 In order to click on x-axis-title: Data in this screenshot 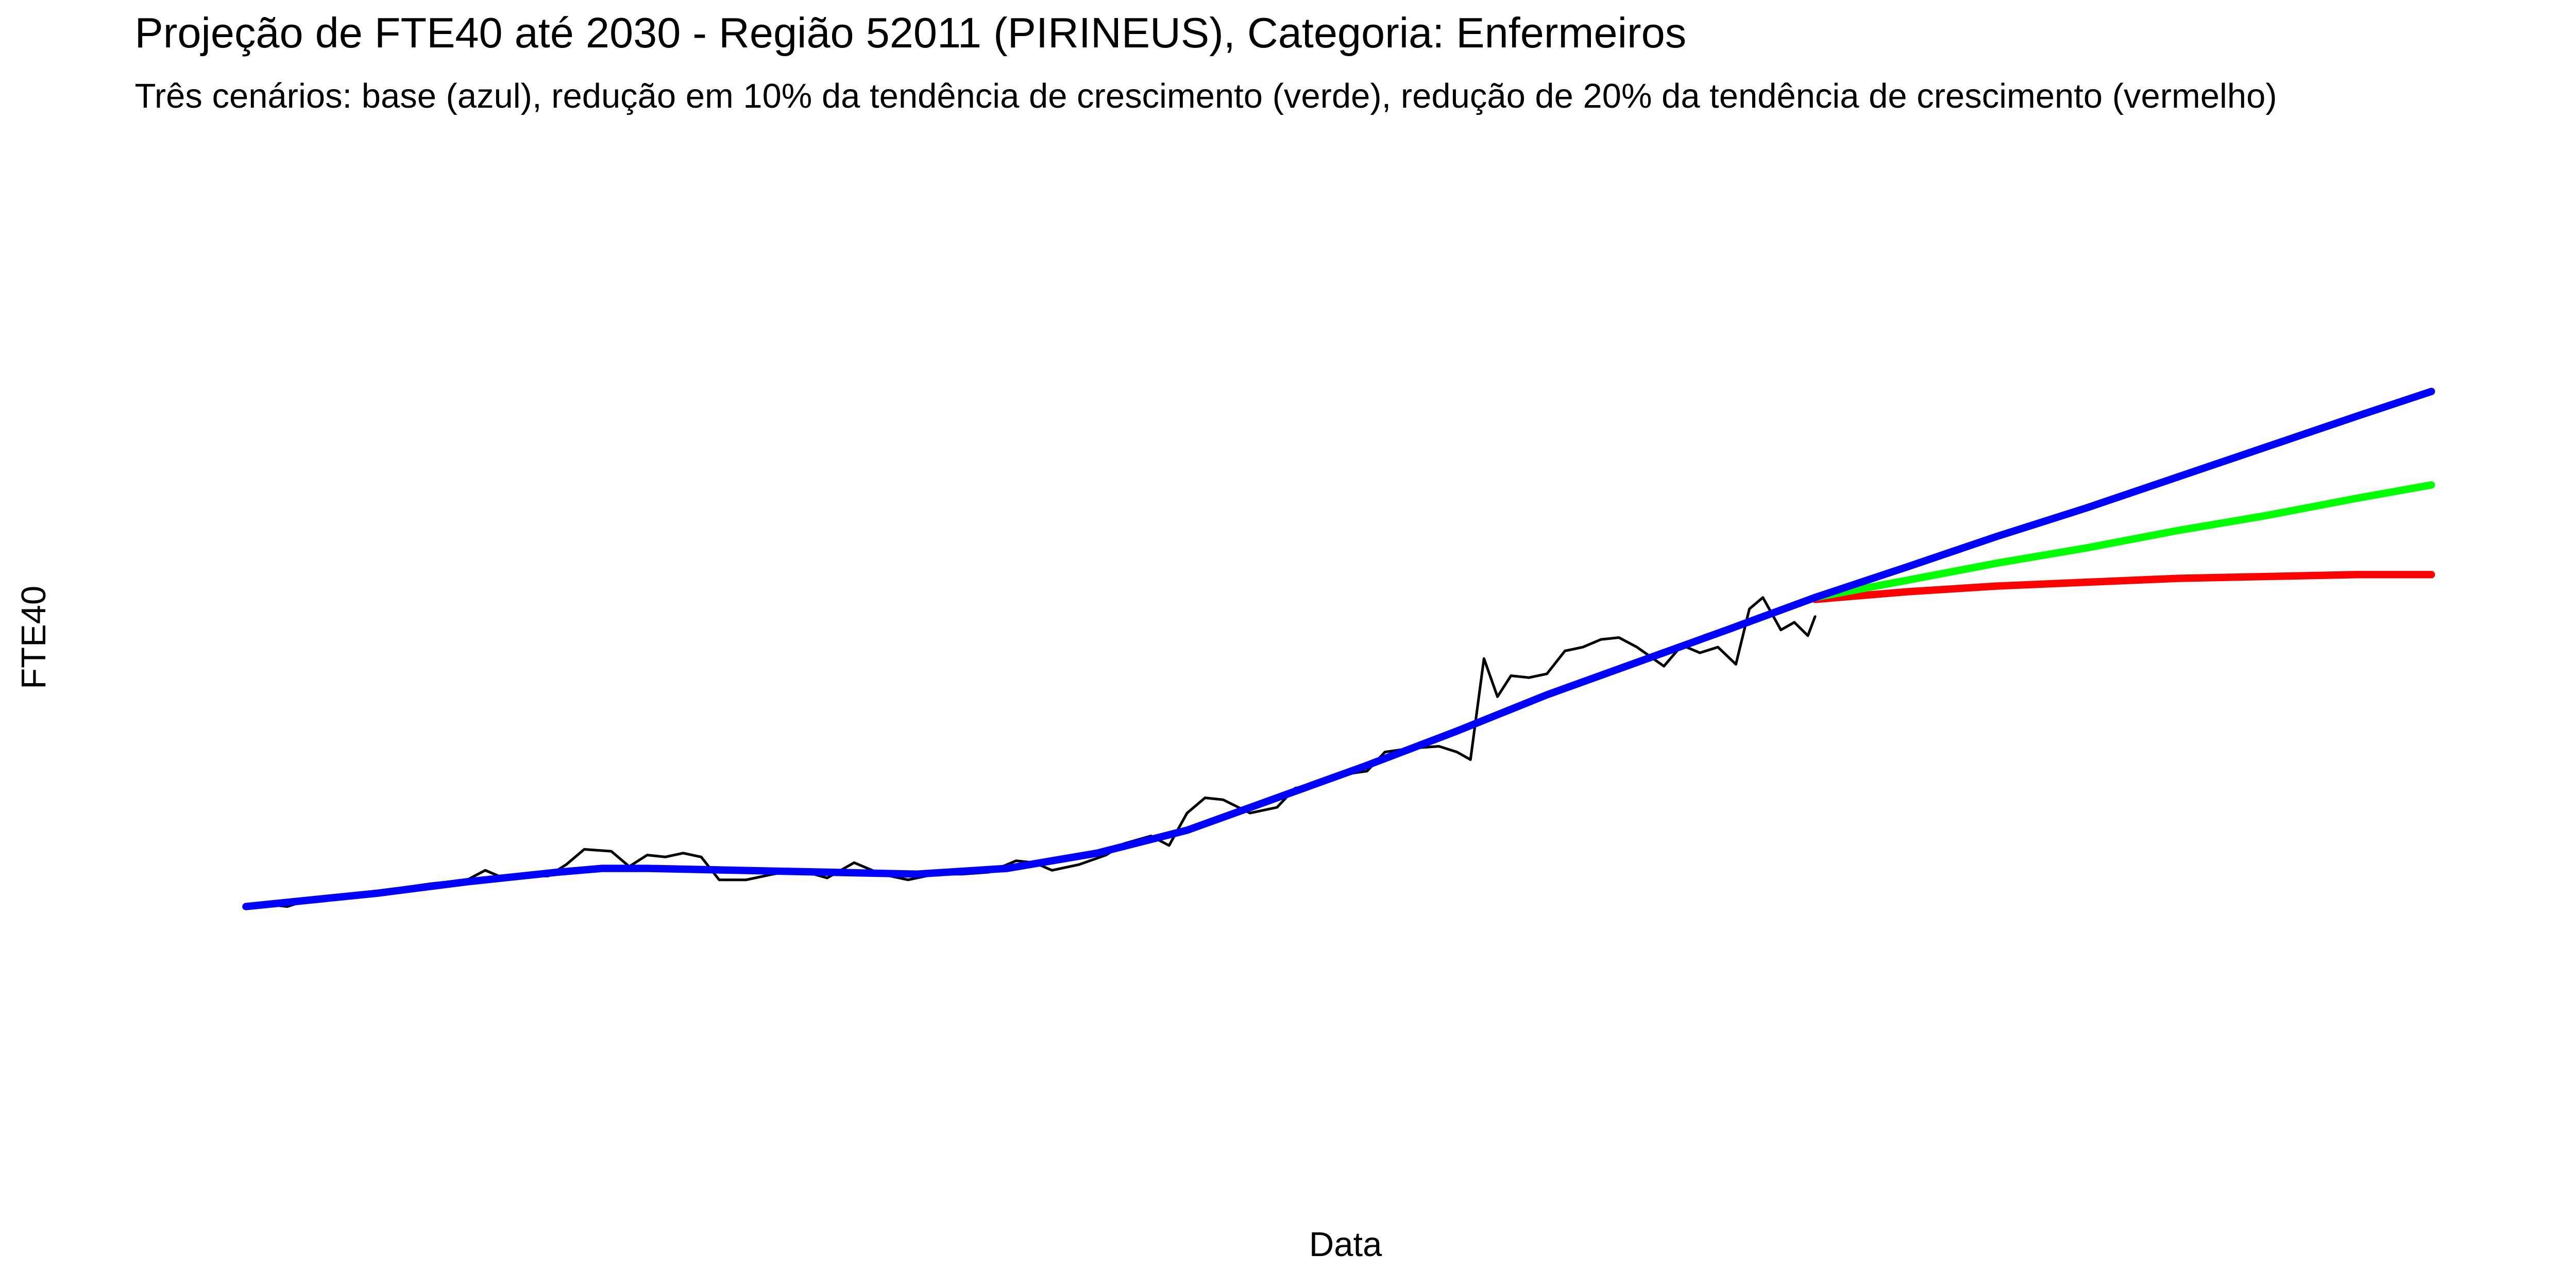, I will do `click(1345, 1244)`.